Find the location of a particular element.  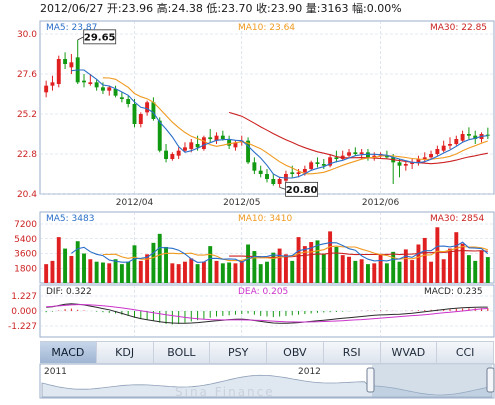

tab-obv: OBV is located at coordinates (295, 352).